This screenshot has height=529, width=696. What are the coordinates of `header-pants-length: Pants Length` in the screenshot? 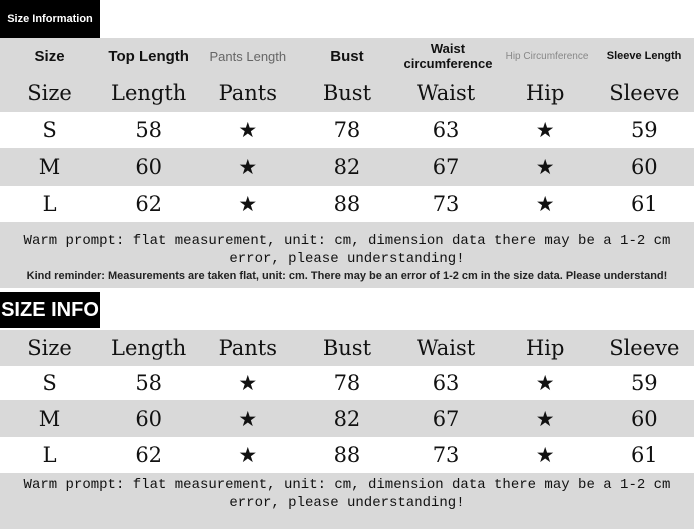 It's located at (248, 56).